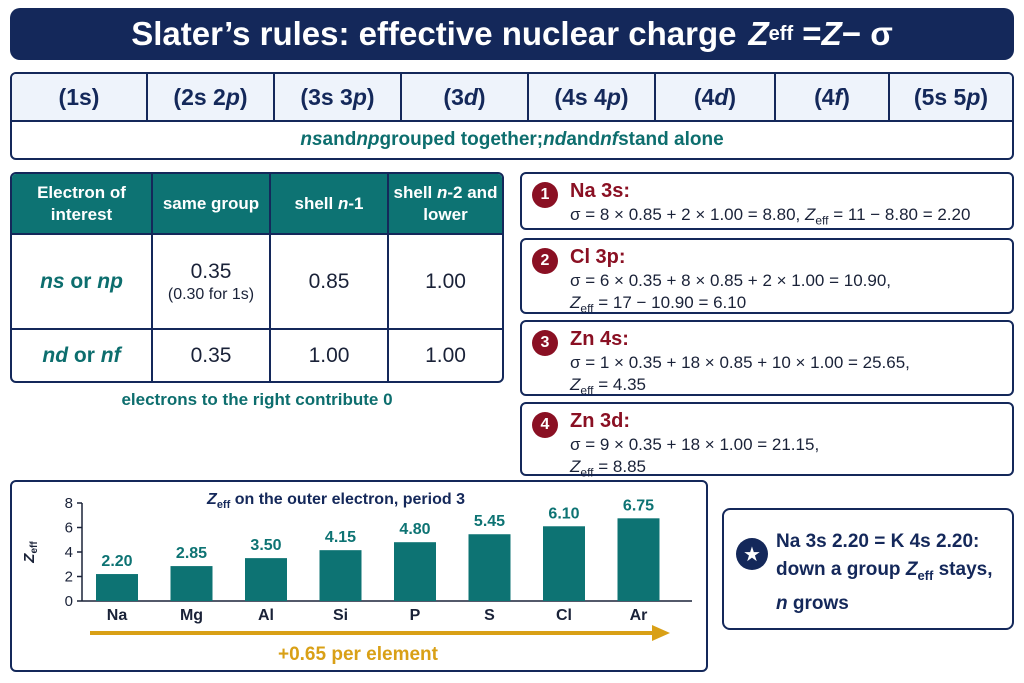 Image resolution: width=1024 pixels, height=683 pixels. What do you see at coordinates (191, 615) in the screenshot?
I see `x-tick-label: Mg` at bounding box center [191, 615].